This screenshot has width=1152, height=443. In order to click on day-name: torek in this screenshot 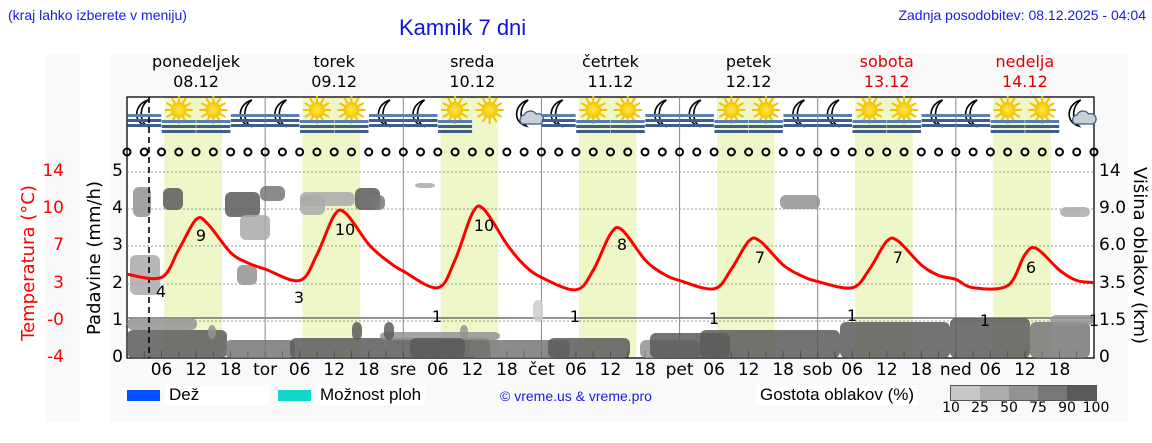, I will do `click(334, 61)`.